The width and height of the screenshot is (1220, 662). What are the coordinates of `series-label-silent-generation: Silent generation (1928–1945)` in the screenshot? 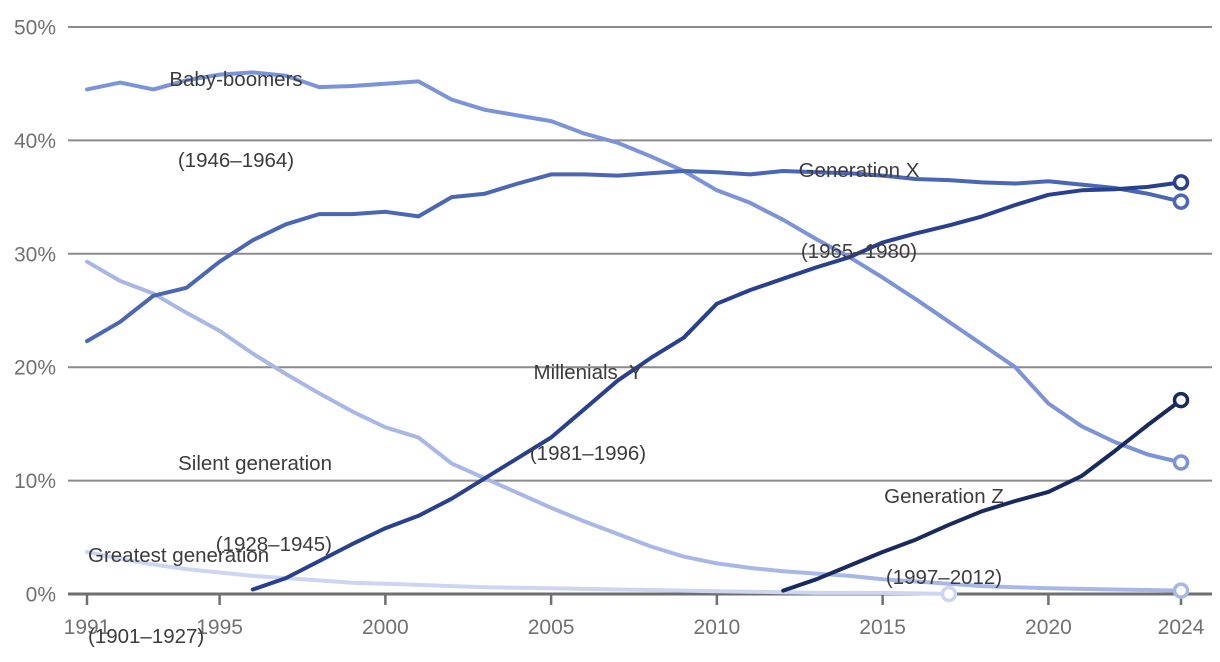 It's located at (232, 504).